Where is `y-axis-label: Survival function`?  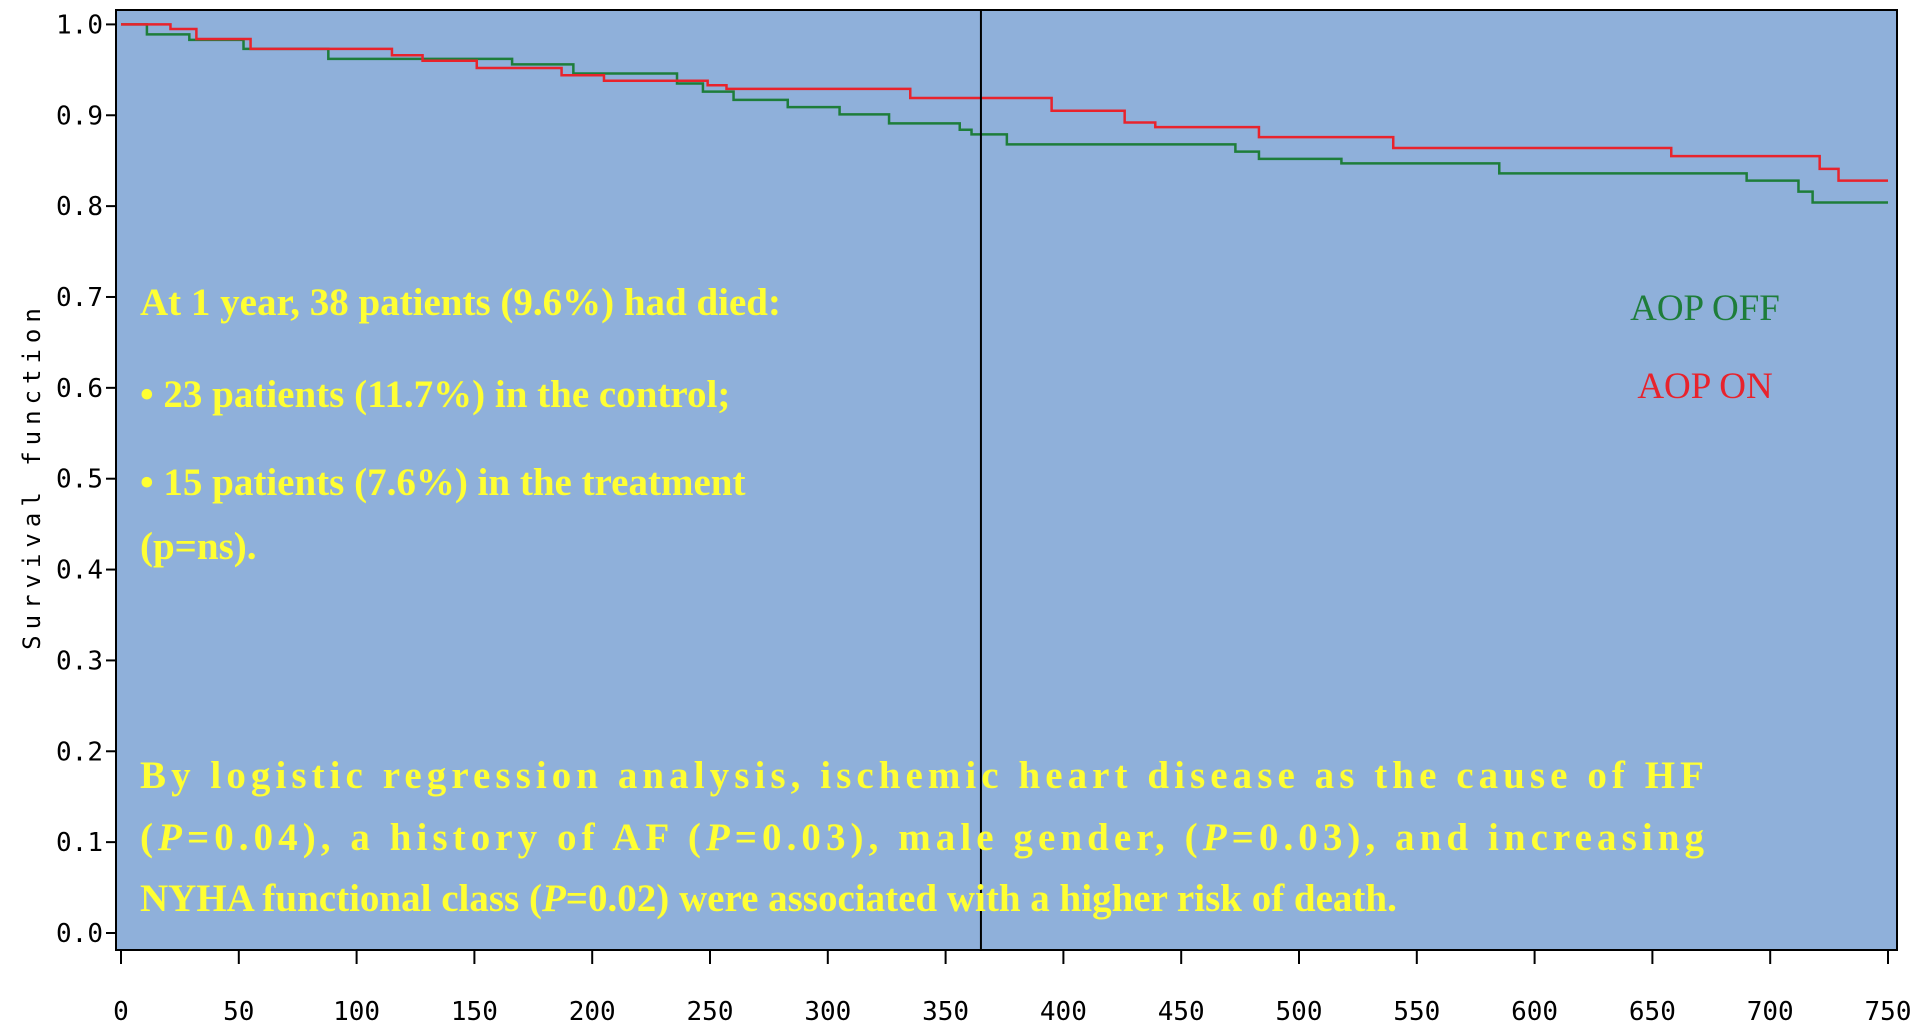 y-axis-label: Survival function is located at coordinates (32, 476).